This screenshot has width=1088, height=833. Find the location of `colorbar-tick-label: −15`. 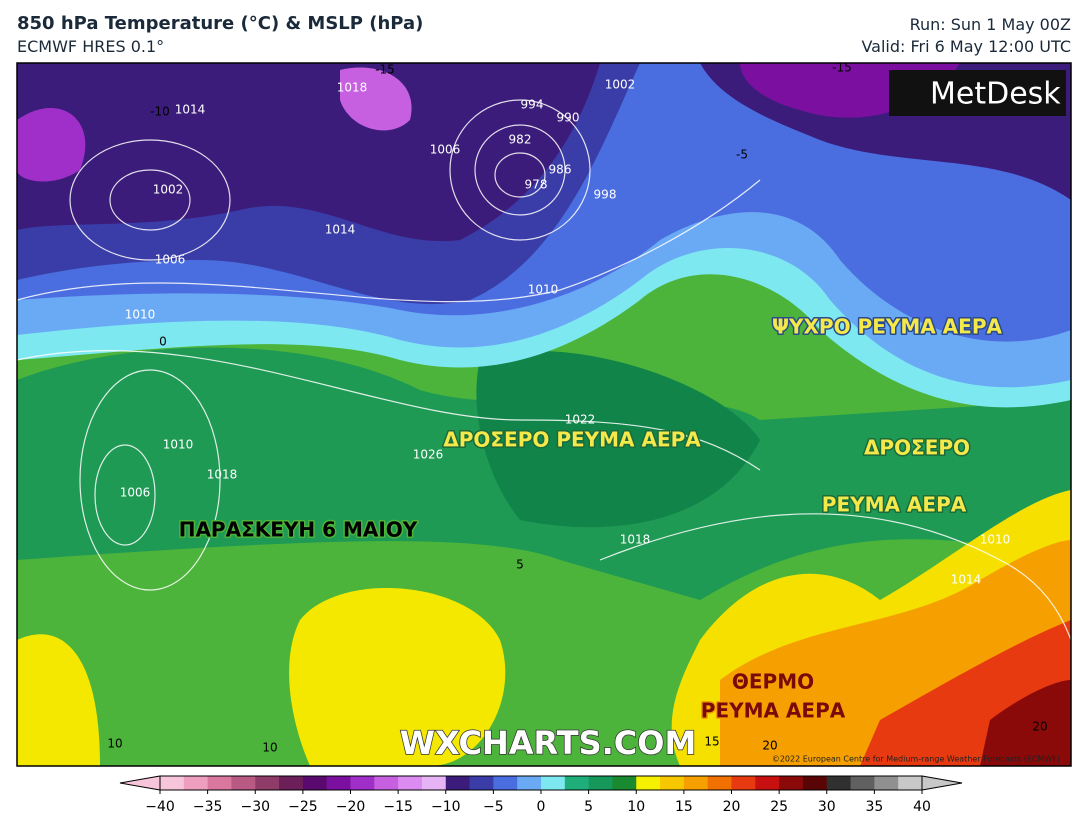

colorbar-tick-label: −15 is located at coordinates (398, 807).